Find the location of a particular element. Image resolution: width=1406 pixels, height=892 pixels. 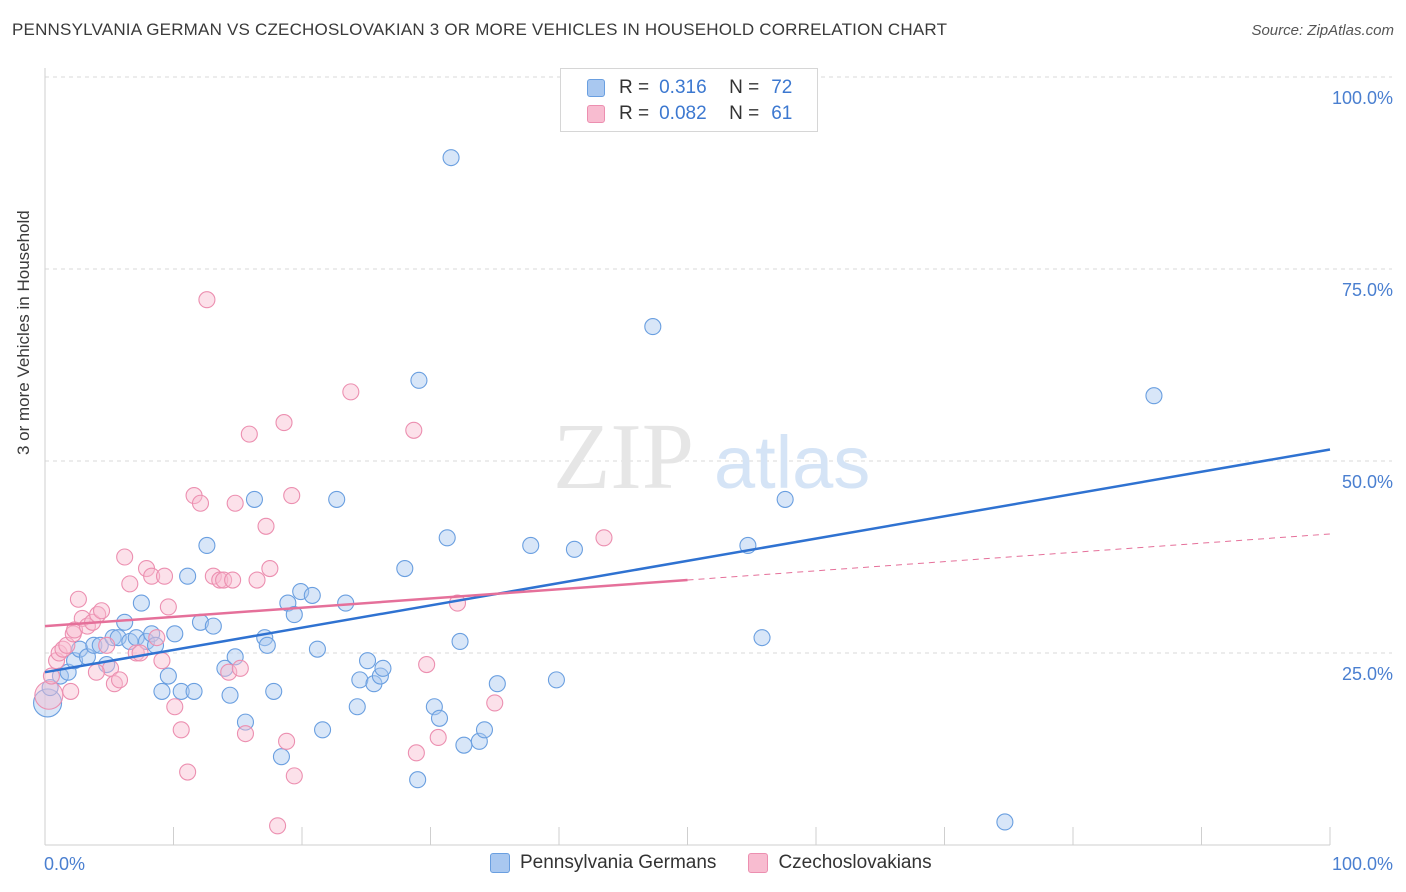

watermark-atlas: atlas is located at coordinates (792, 462).